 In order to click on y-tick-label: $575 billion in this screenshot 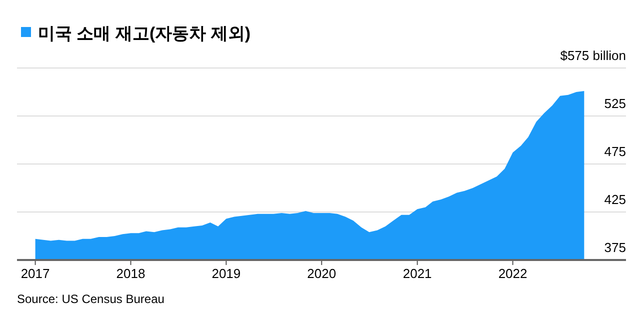, I will do `click(593, 55)`.